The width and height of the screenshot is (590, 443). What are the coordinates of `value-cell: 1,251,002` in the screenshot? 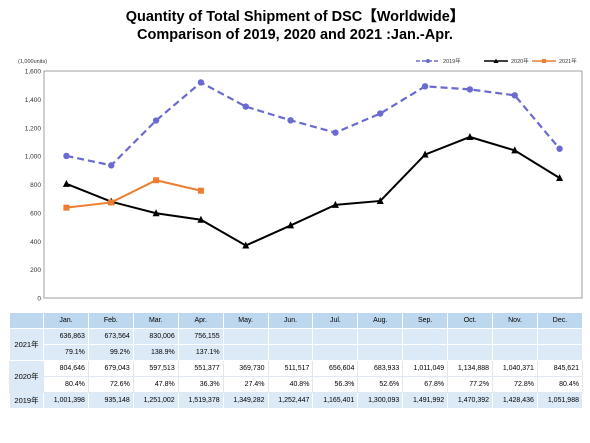 It's located at (155, 400).